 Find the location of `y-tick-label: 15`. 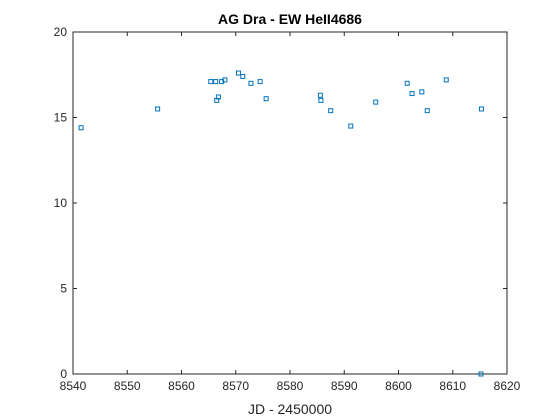

y-tick-label: 15 is located at coordinates (61, 118).